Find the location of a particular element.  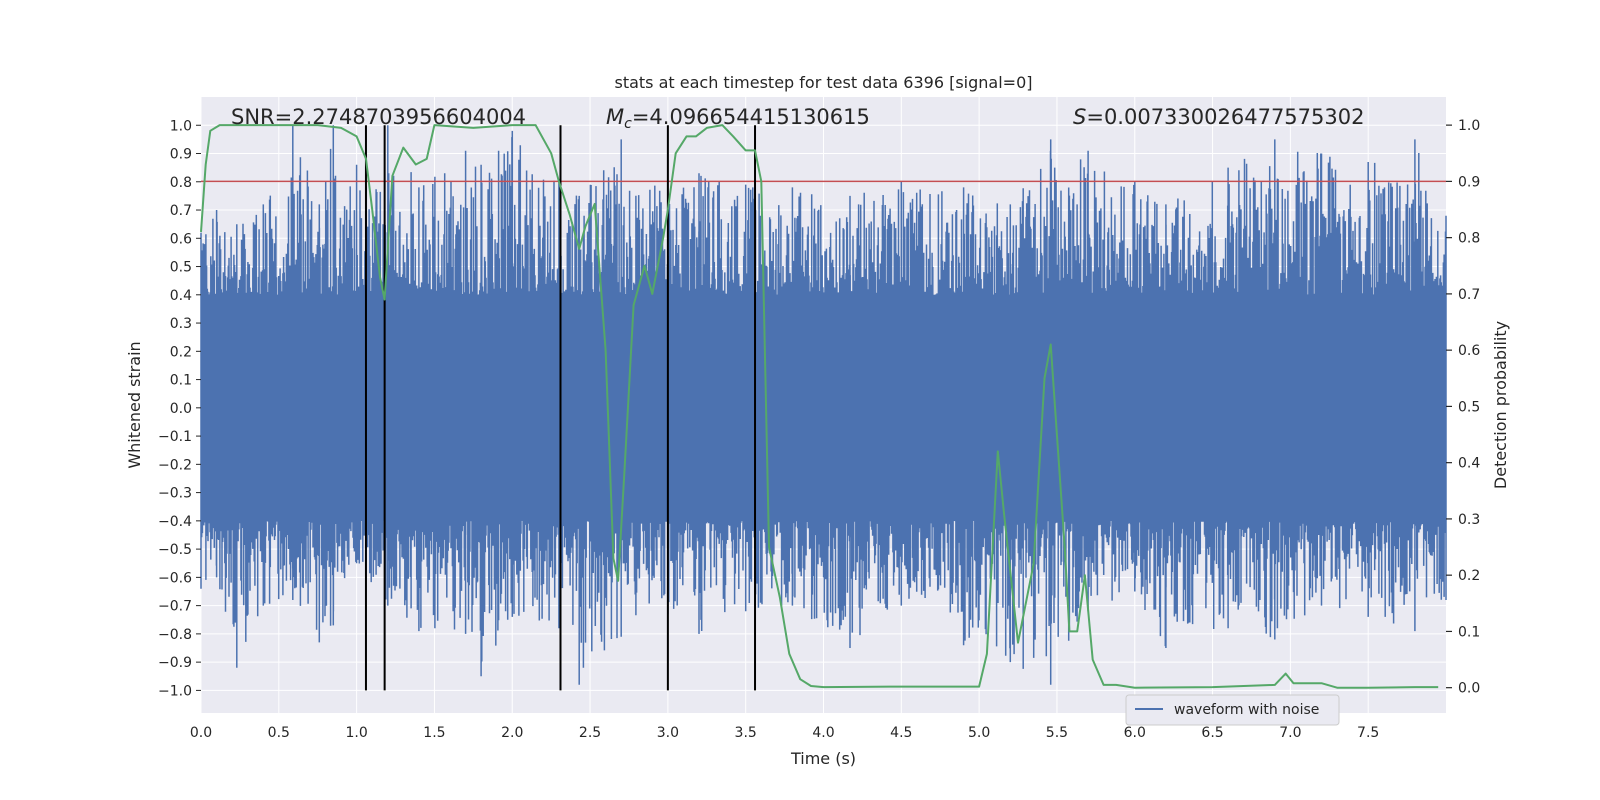

y-left-tick-label: −0.2 is located at coordinates (175, 465).